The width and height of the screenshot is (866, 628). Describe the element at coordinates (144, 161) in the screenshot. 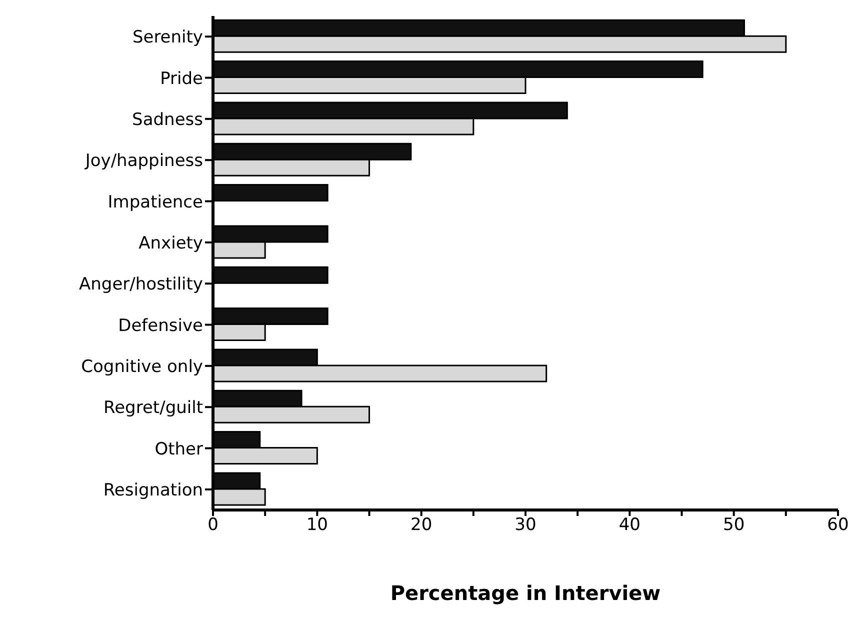

I see `y-tick-label: Joy/happiness` at that location.